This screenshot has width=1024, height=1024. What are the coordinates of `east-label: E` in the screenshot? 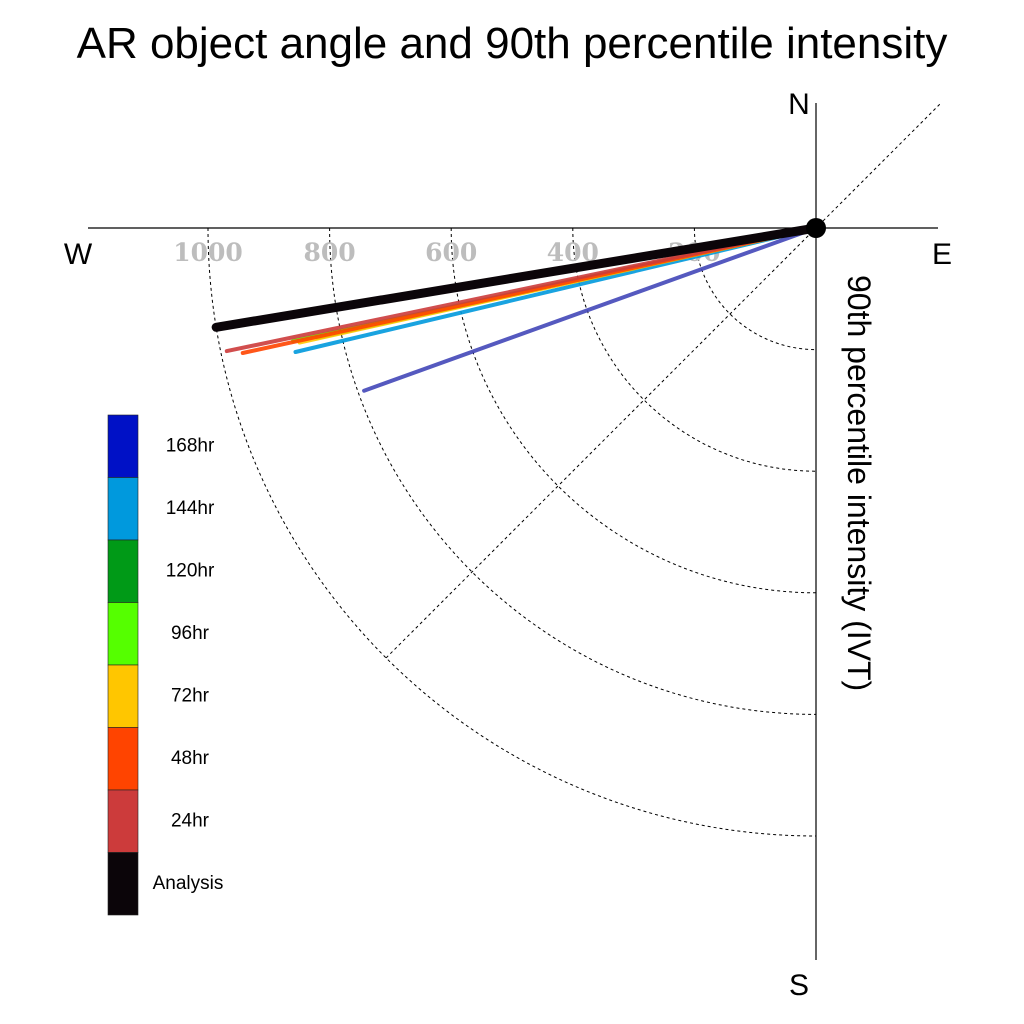 It's located at (942, 254).